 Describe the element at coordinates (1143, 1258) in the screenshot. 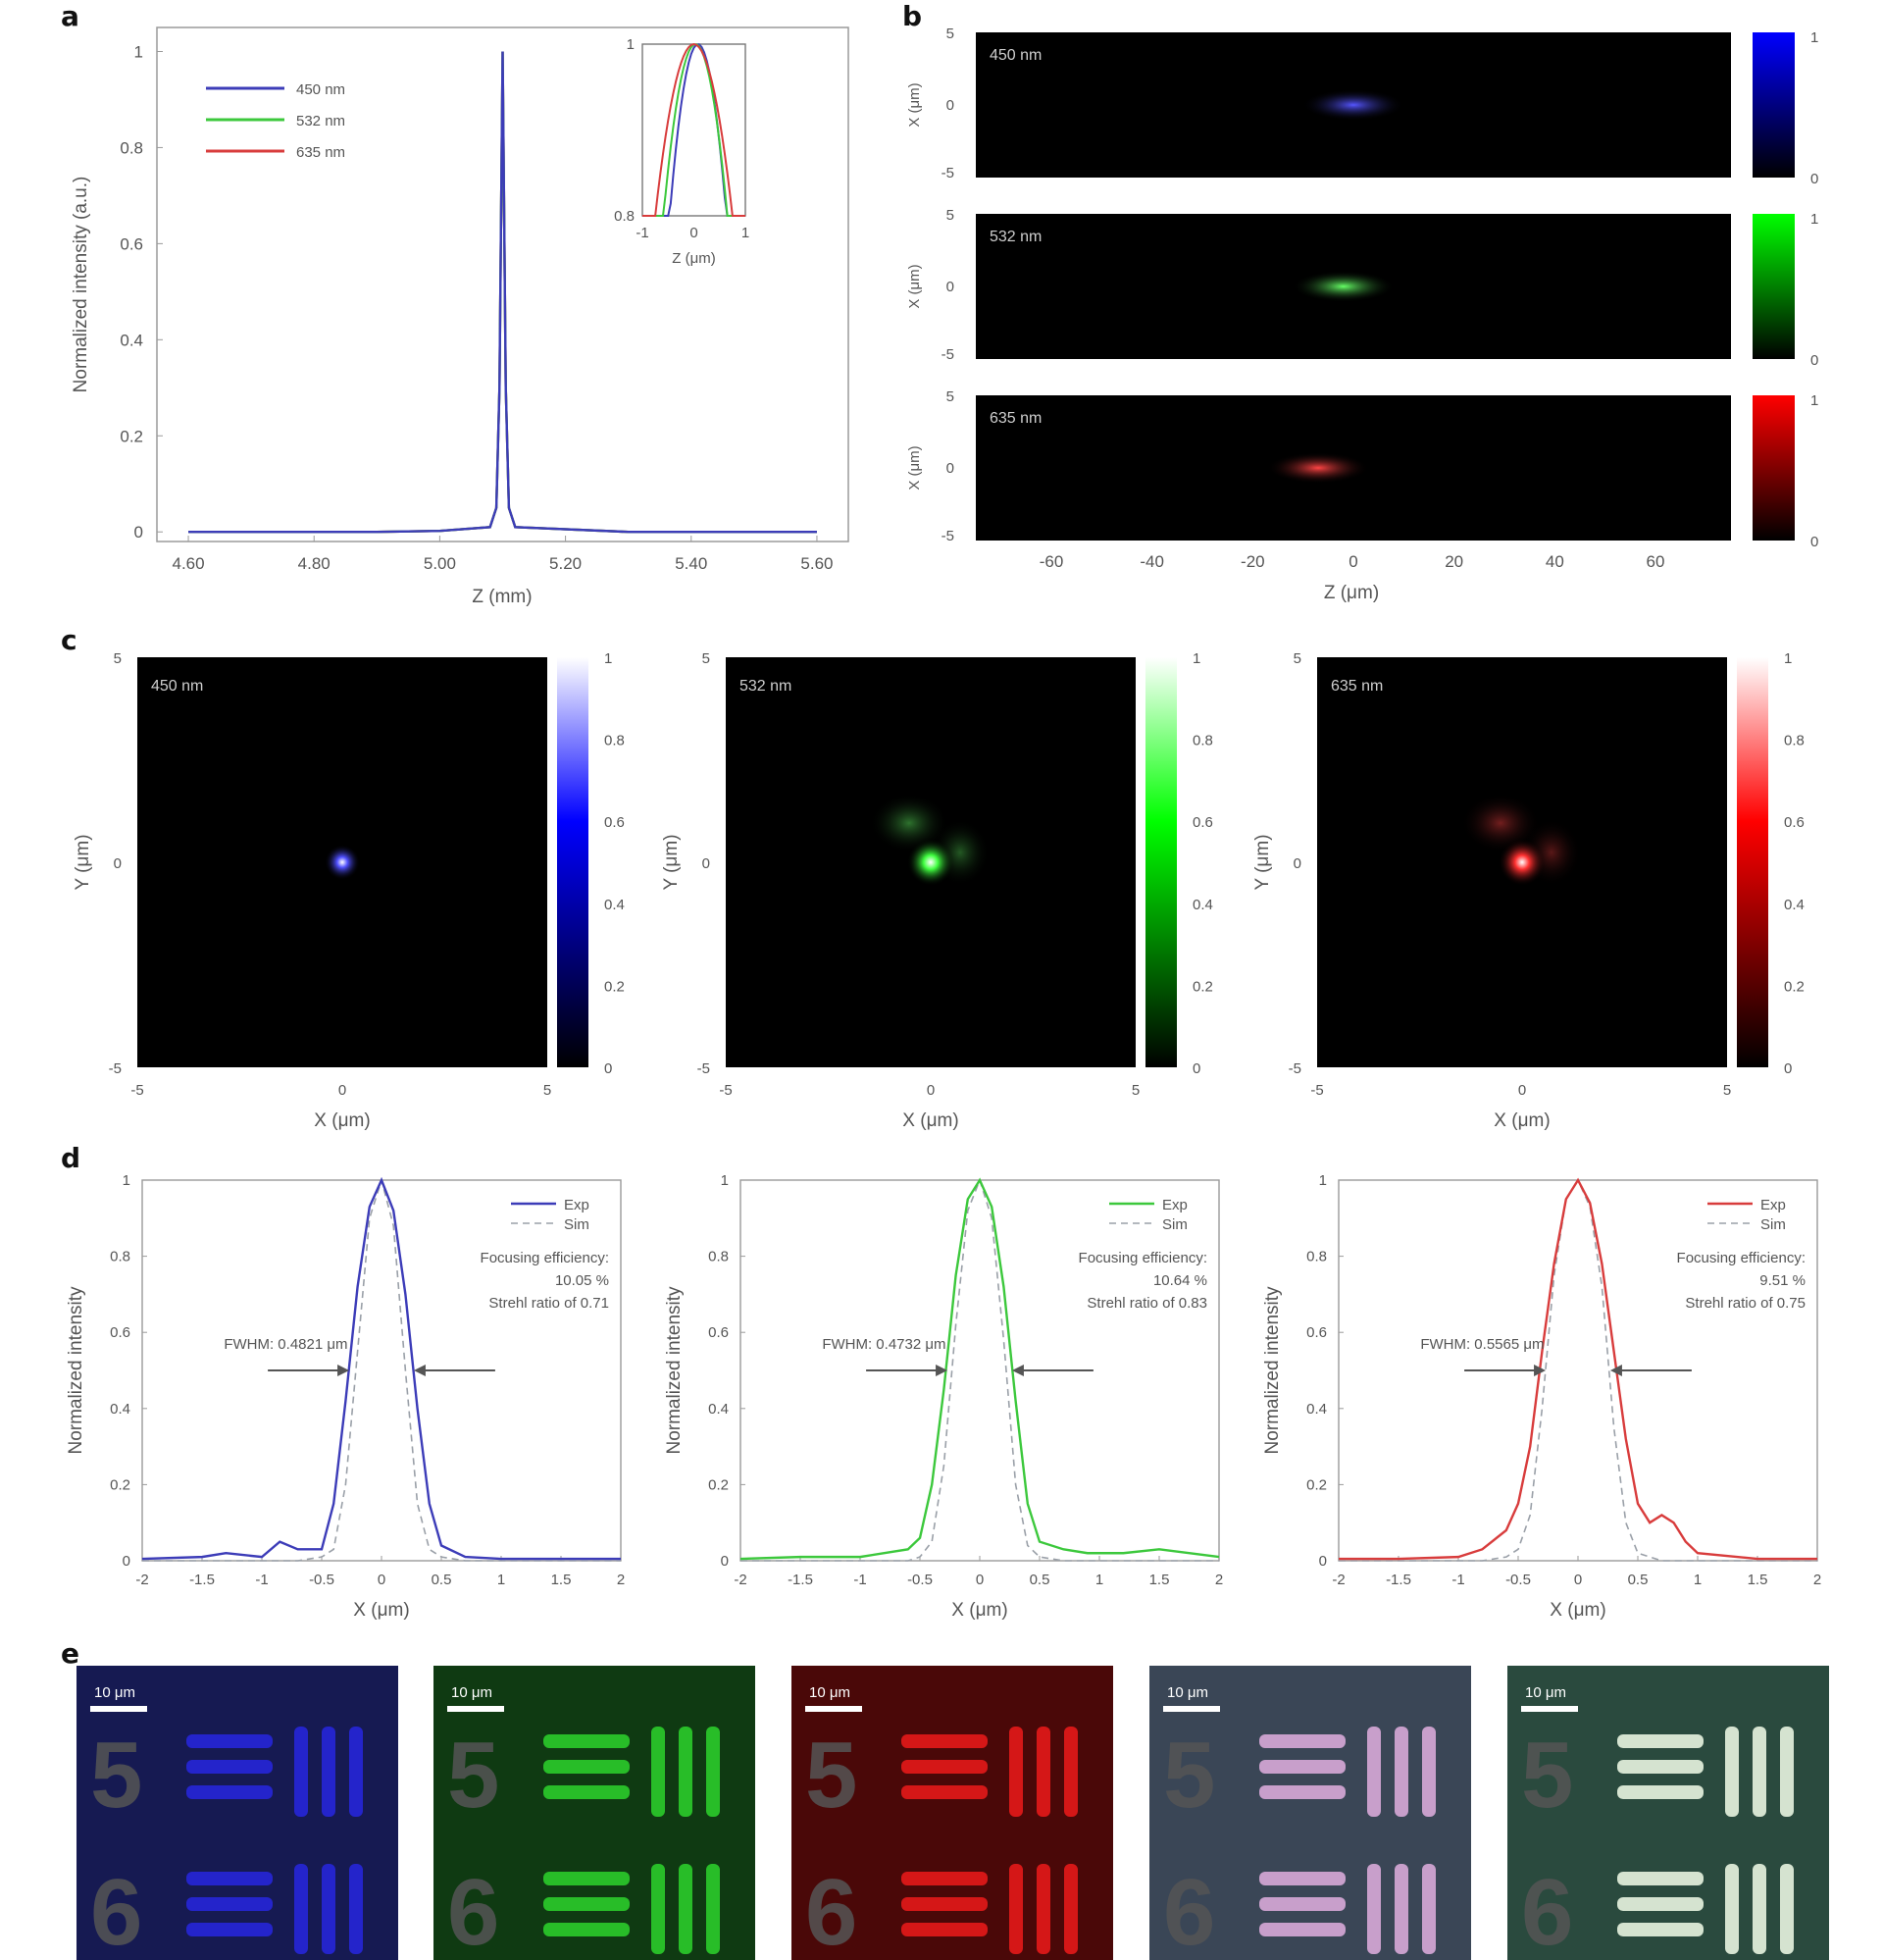

I see `panel-d-efficiency-text: Focusing efficiency:` at that location.